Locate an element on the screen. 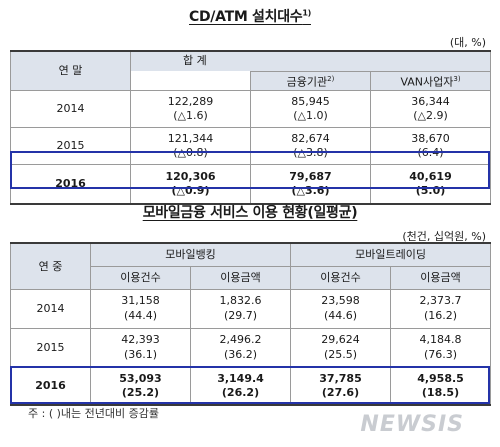 This screenshot has width=500, height=447. value-cell: 53,093 is located at coordinates (140, 376).